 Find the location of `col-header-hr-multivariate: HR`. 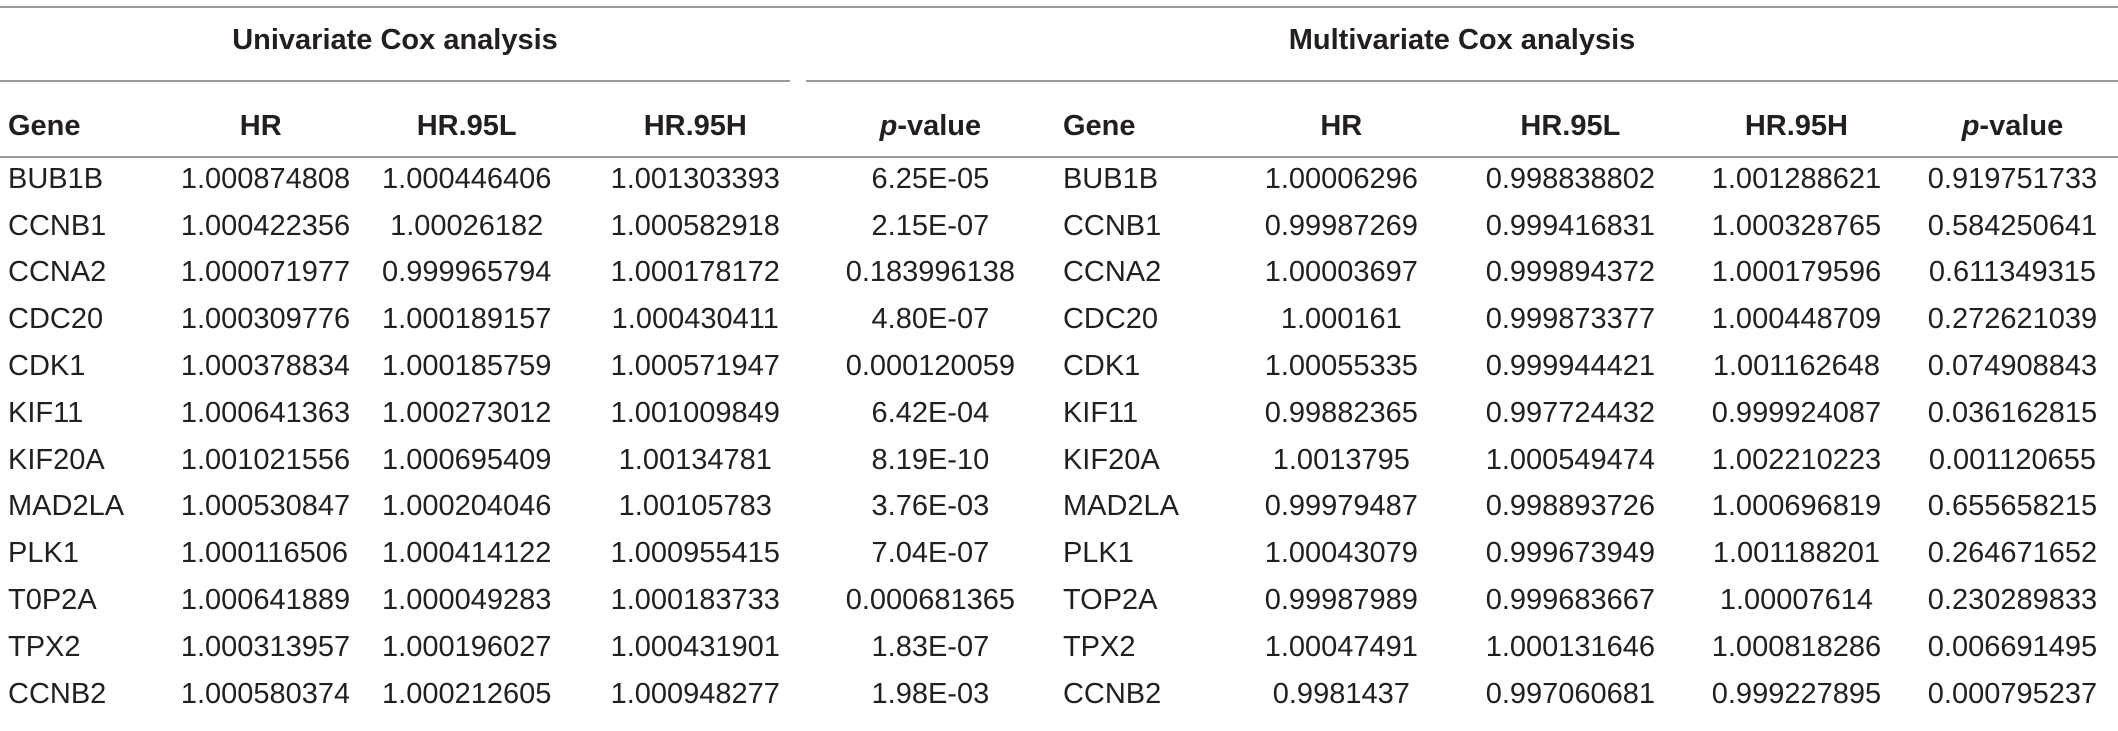

col-header-hr-multivariate: HR is located at coordinates (1341, 125).